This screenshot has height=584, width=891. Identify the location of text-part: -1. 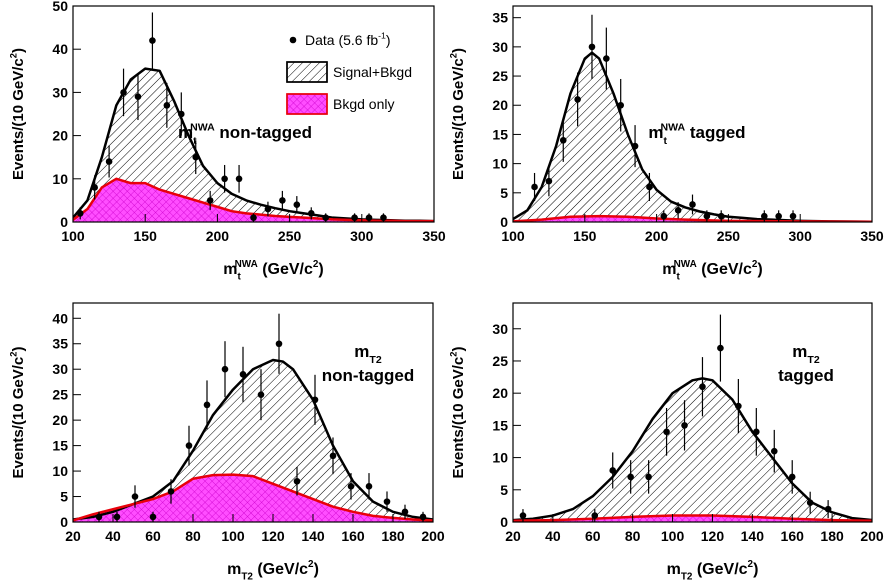
(382, 36).